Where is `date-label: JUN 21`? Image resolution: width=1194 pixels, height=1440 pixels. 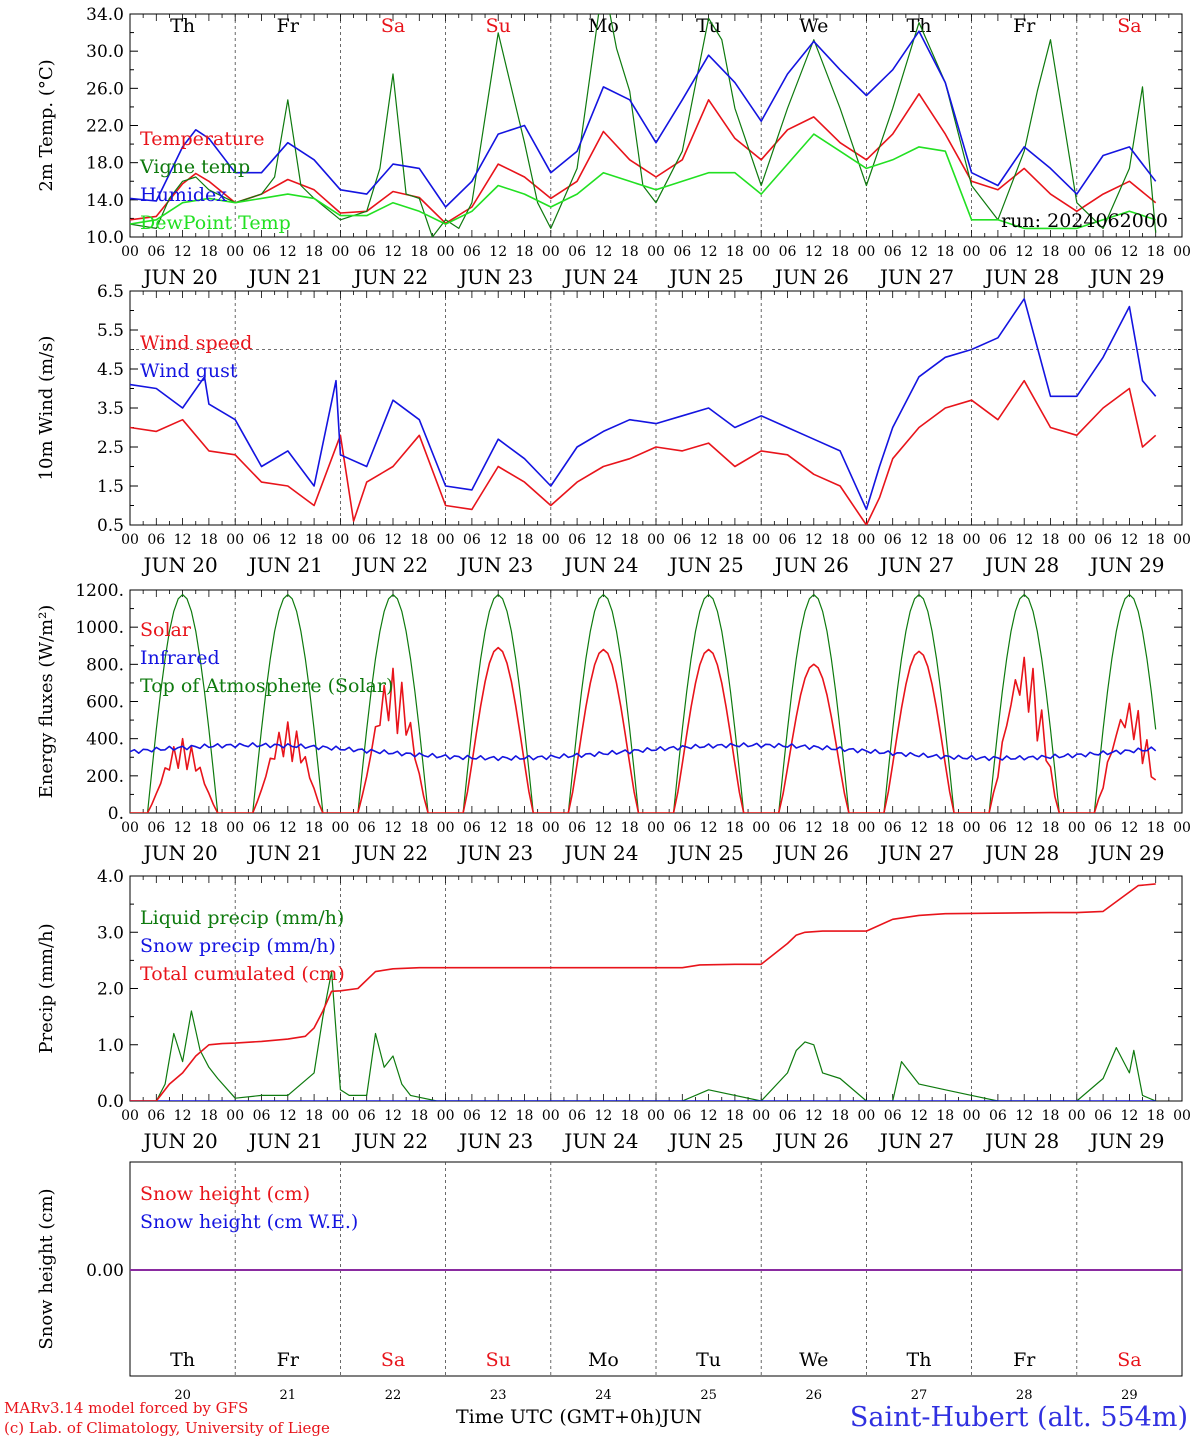
date-label: JUN 21 is located at coordinates (285, 565).